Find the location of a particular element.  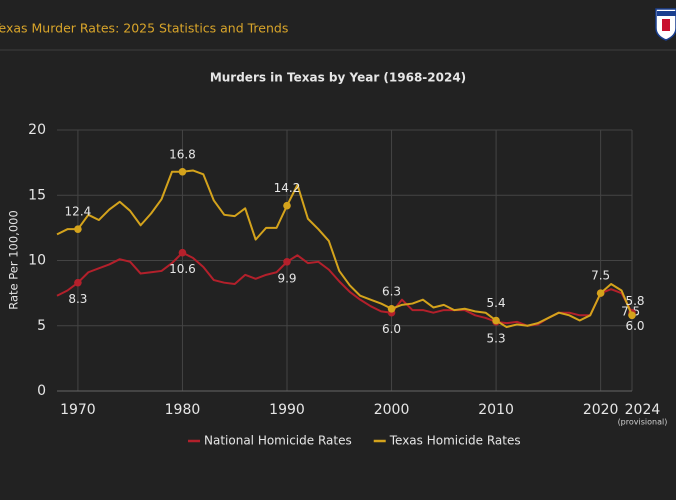

data-label: 10.6 is located at coordinates (182, 269).